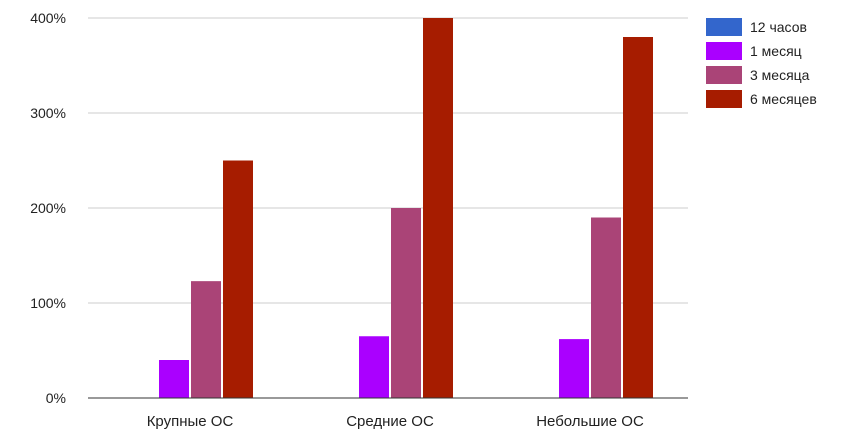  Describe the element at coordinates (783, 99) in the screenshot. I see `legend-label: 6 месяцев` at that location.